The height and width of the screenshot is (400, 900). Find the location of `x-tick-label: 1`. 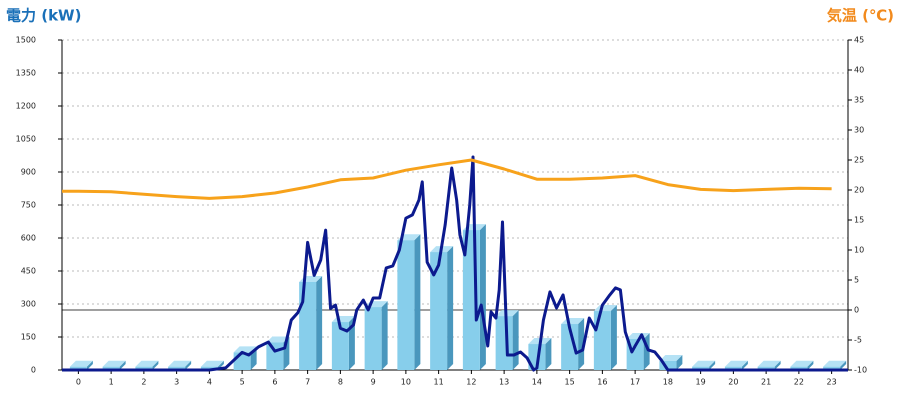

x-tick-label: 1 is located at coordinates (111, 382).